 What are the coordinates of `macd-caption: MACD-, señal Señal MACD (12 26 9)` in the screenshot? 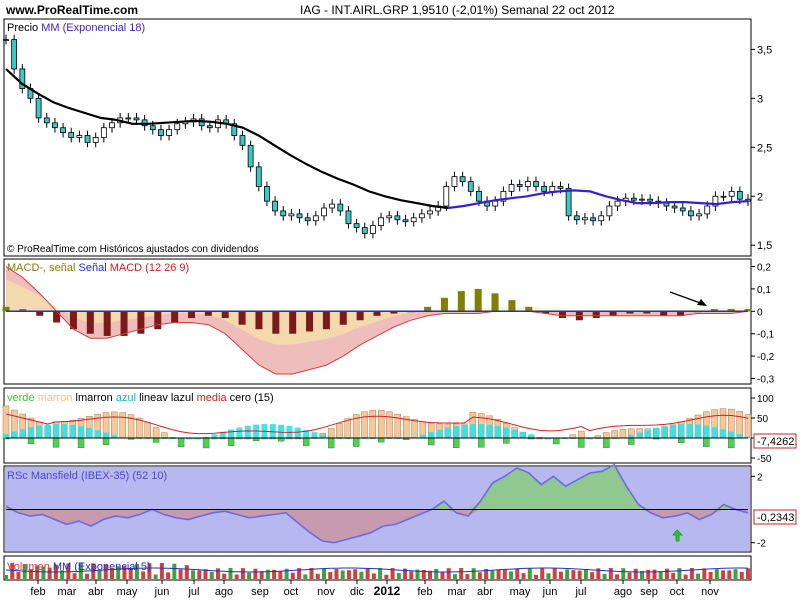 It's located at (98, 268).